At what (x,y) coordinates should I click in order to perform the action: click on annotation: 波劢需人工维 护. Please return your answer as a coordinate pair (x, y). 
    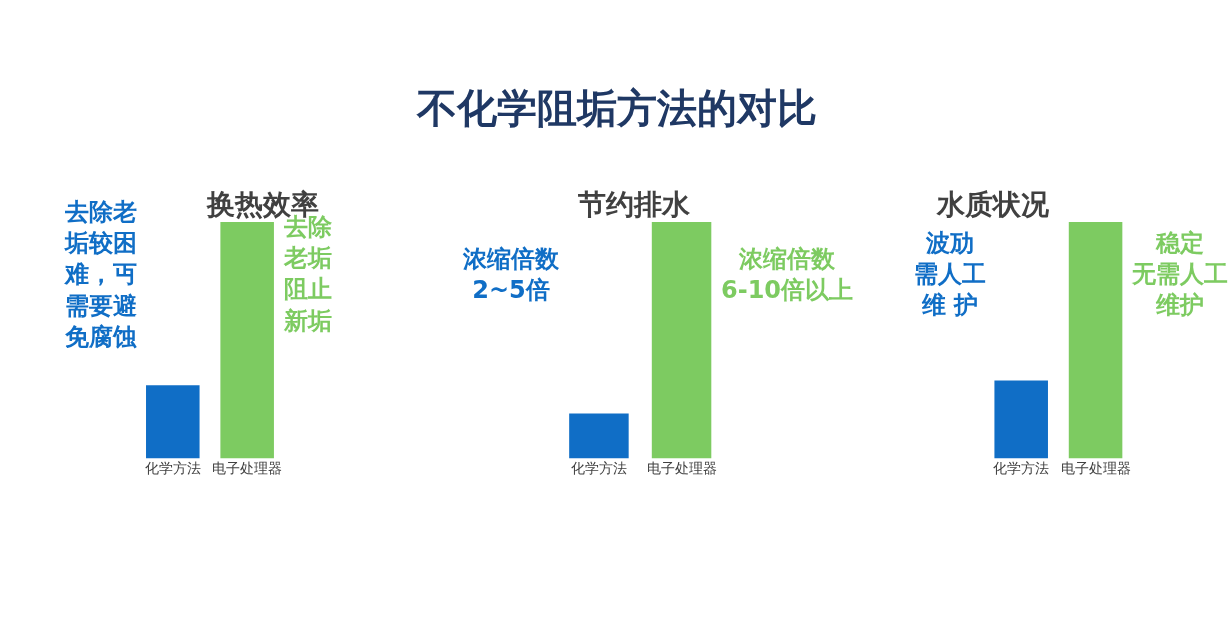
    Looking at the image, I should click on (950, 274).